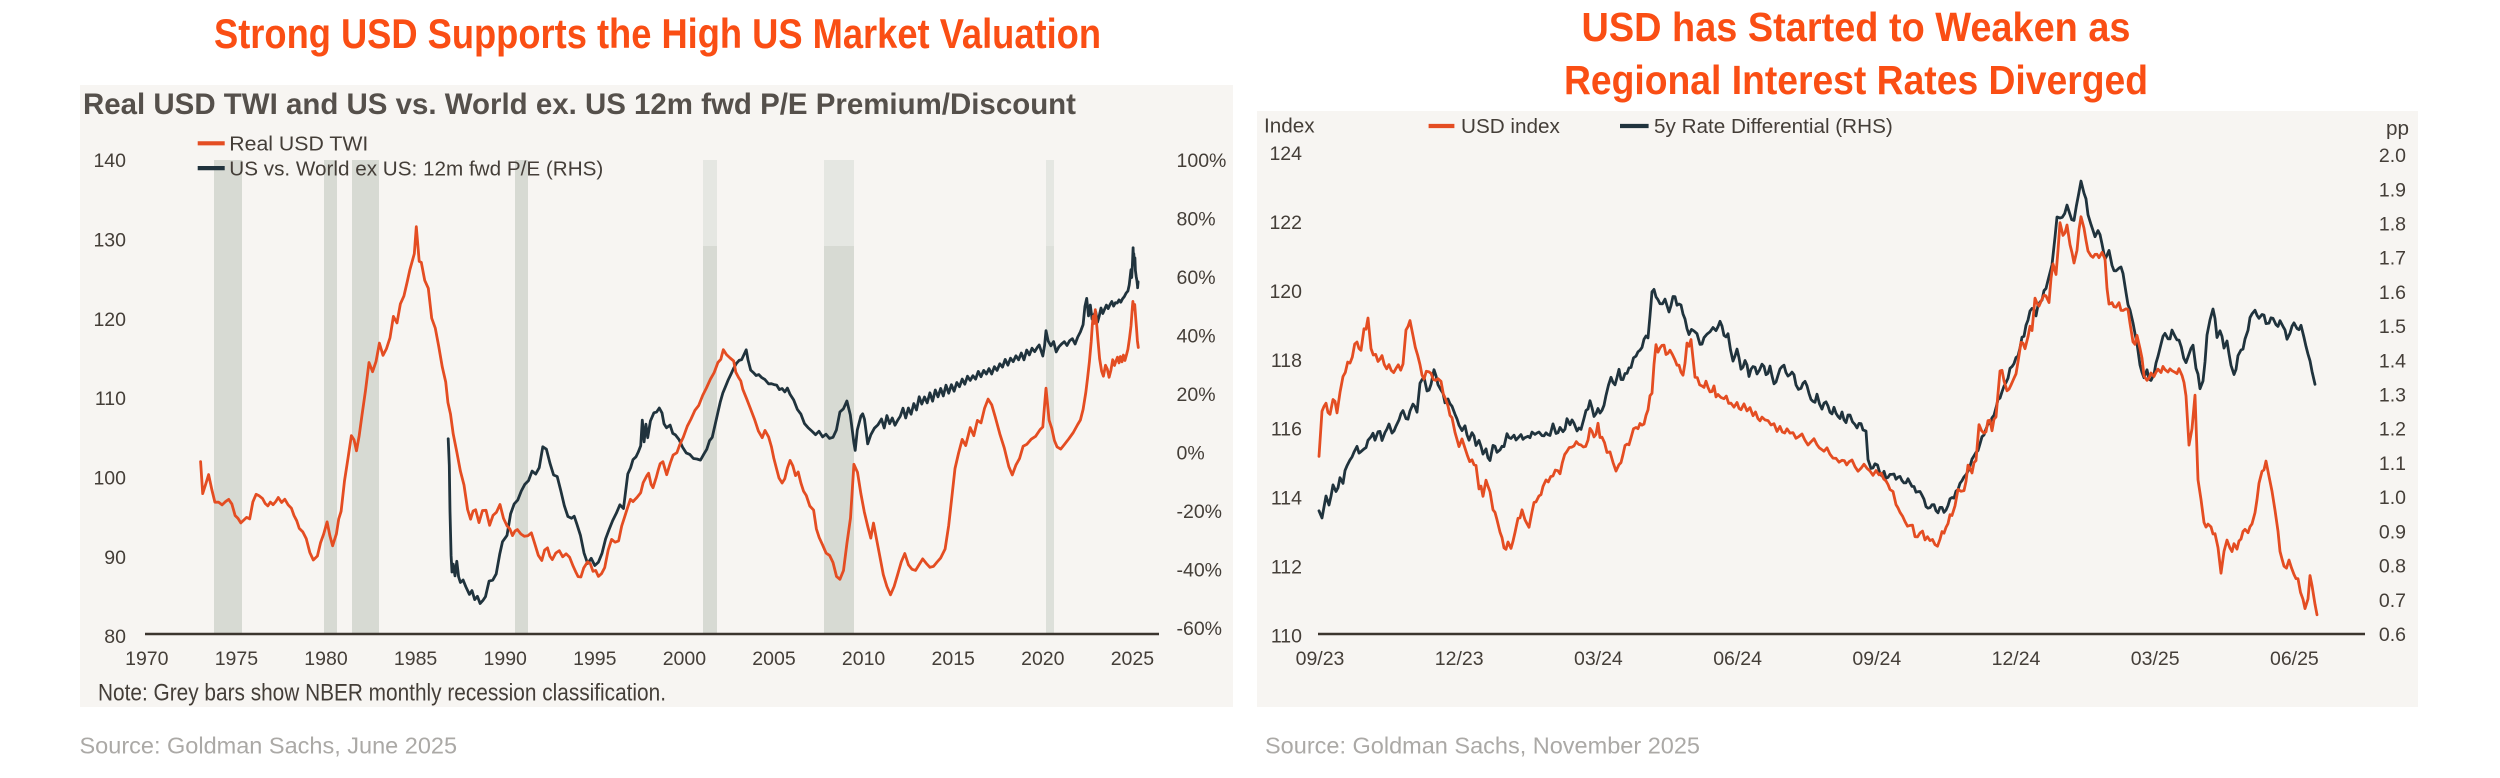  I want to click on svg-text: 122, so click(1285, 223).